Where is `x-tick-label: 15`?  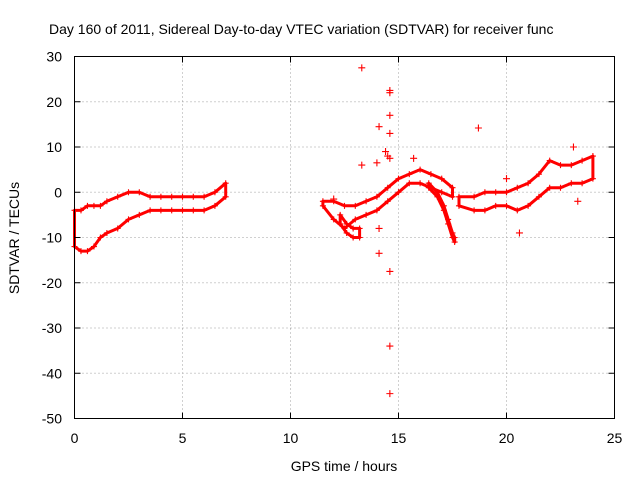
x-tick-label: 15 is located at coordinates (399, 438).